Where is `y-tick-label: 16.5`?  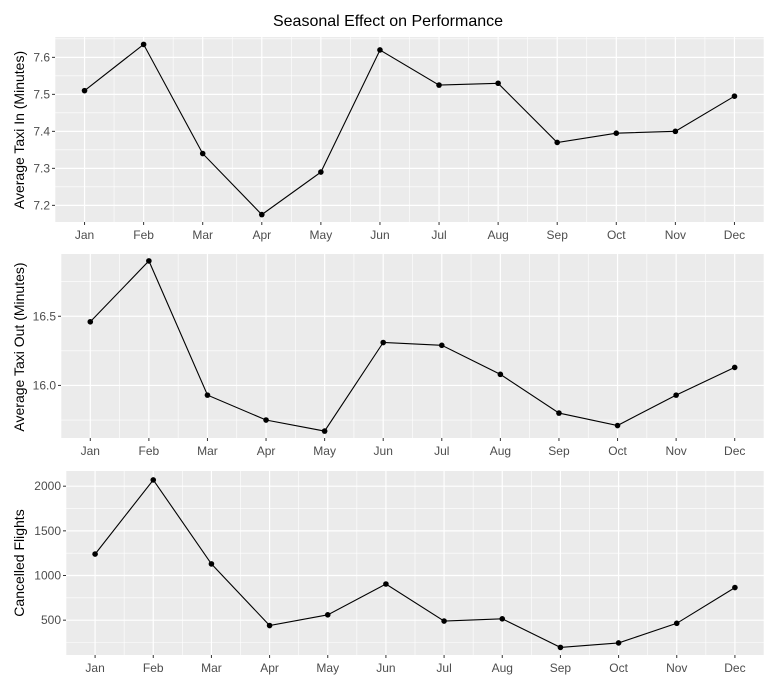 y-tick-label: 16.5 is located at coordinates (45, 316).